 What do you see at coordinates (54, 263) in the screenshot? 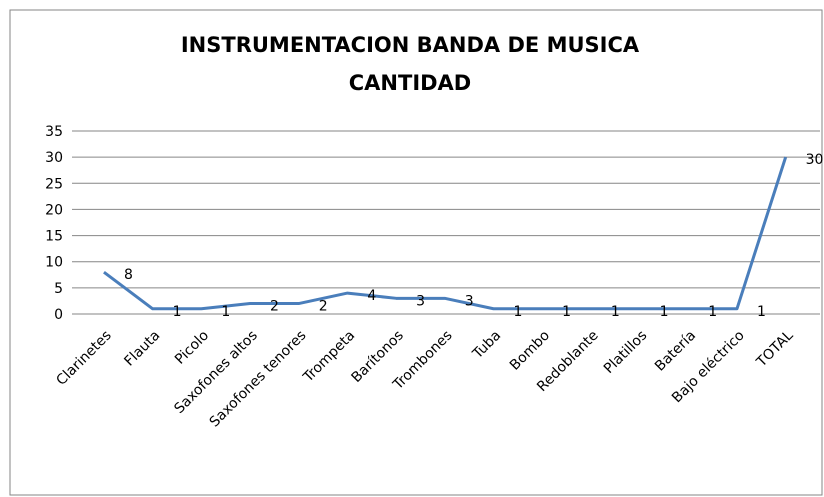
I see `y-tick-label: 10` at bounding box center [54, 263].